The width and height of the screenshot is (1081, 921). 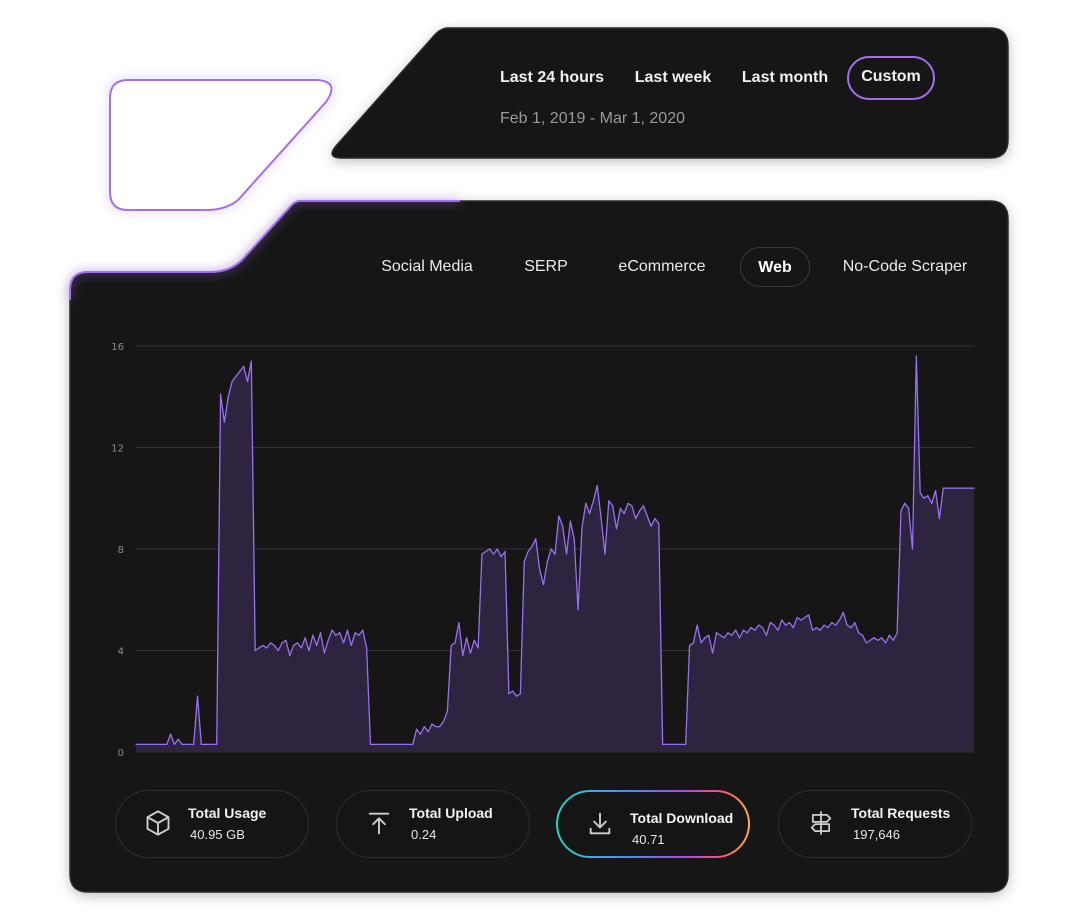 I want to click on range-last-24-hours-button: Last 24 hours, so click(x=552, y=77).